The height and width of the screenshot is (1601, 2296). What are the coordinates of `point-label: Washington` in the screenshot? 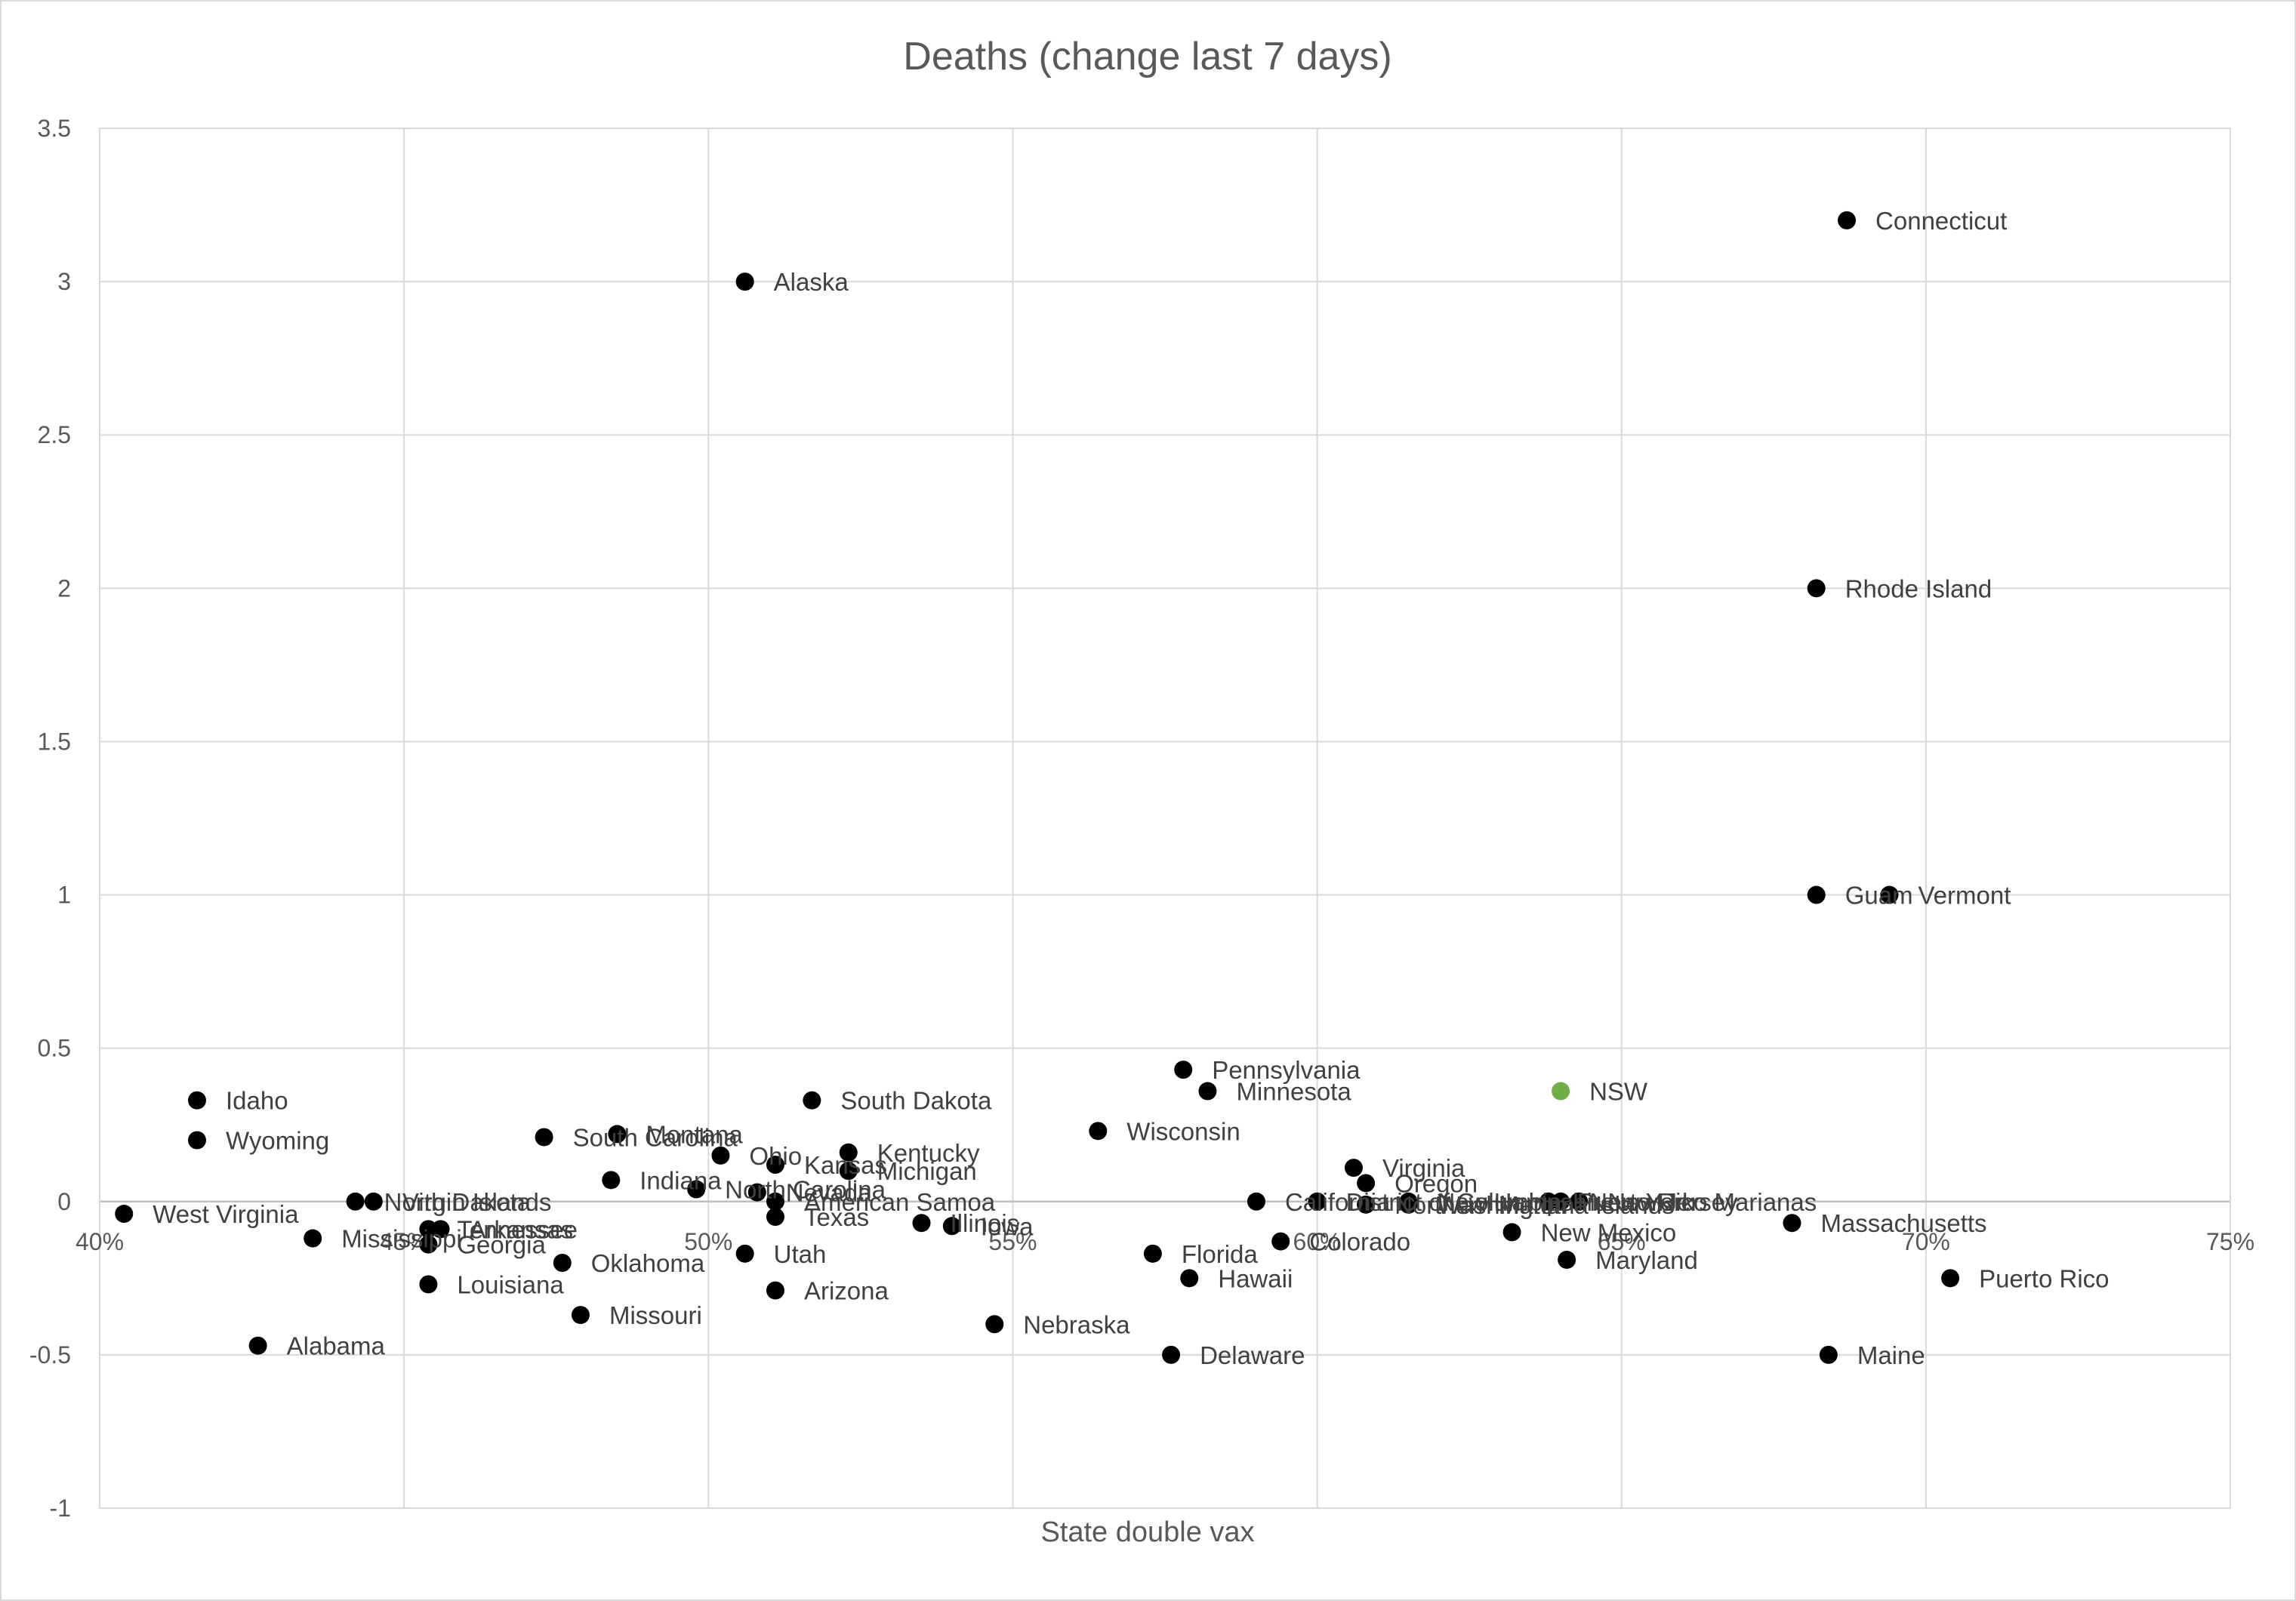 It's located at (1503, 1205).